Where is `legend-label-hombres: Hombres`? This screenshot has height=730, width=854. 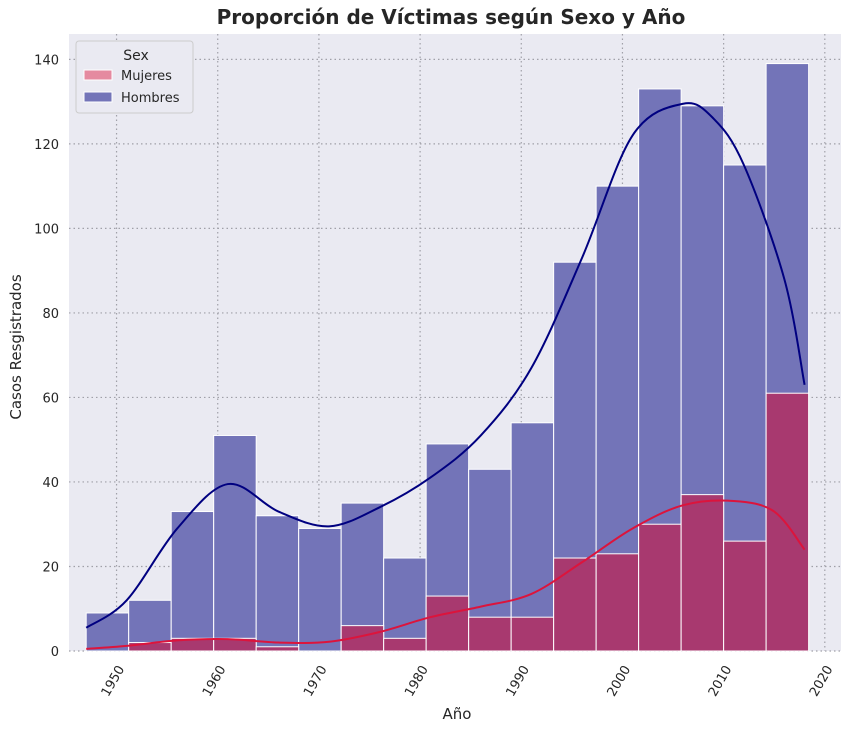
legend-label-hombres: Hombres is located at coordinates (150, 98).